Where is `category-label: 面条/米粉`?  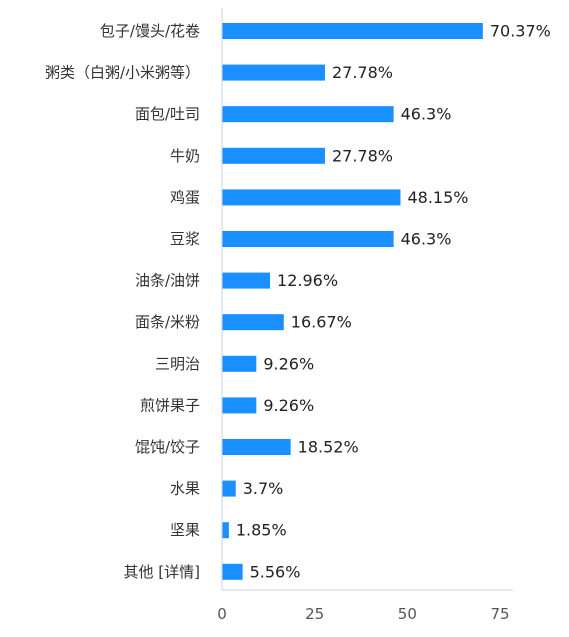 category-label: 面条/米粉 is located at coordinates (167, 322).